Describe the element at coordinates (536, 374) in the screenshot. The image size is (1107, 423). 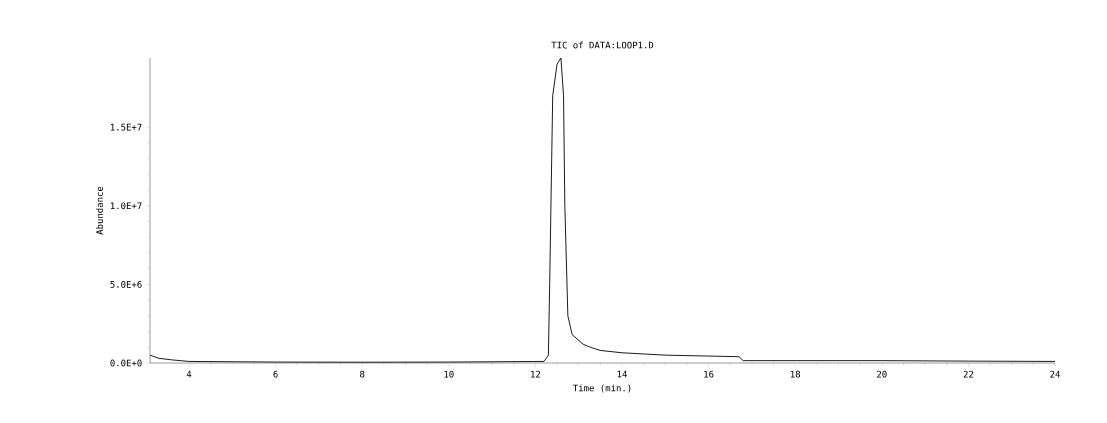
I see `x-tick-label: 12` at that location.